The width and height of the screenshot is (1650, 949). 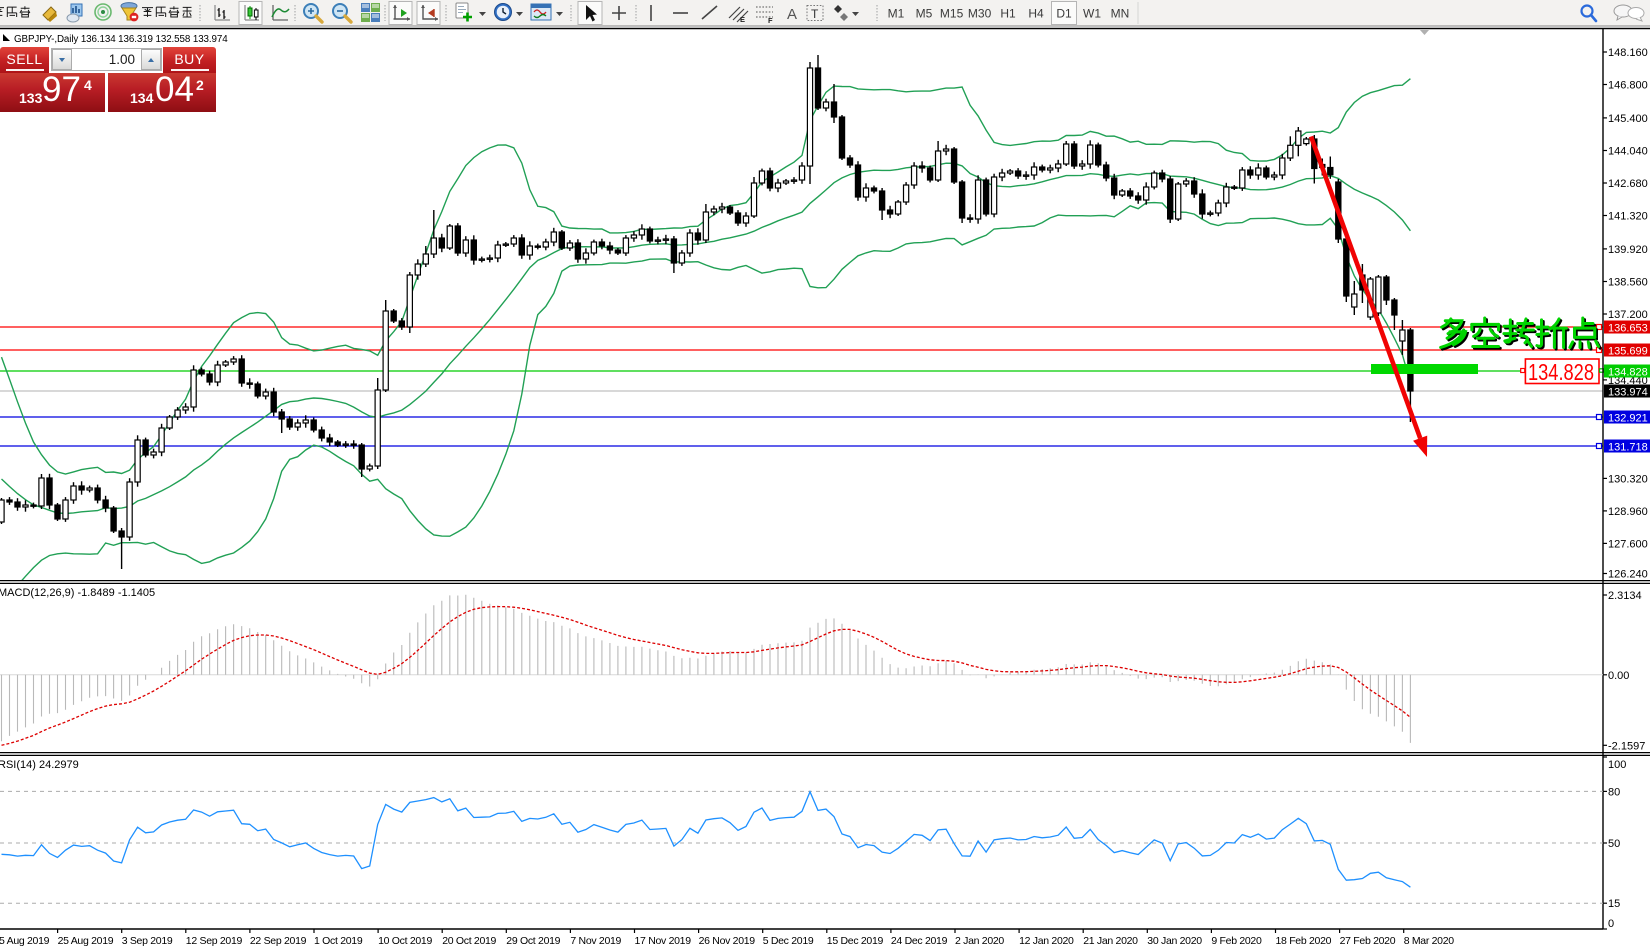 I want to click on svg-text: 24 Dec 2019, so click(x=919, y=941).